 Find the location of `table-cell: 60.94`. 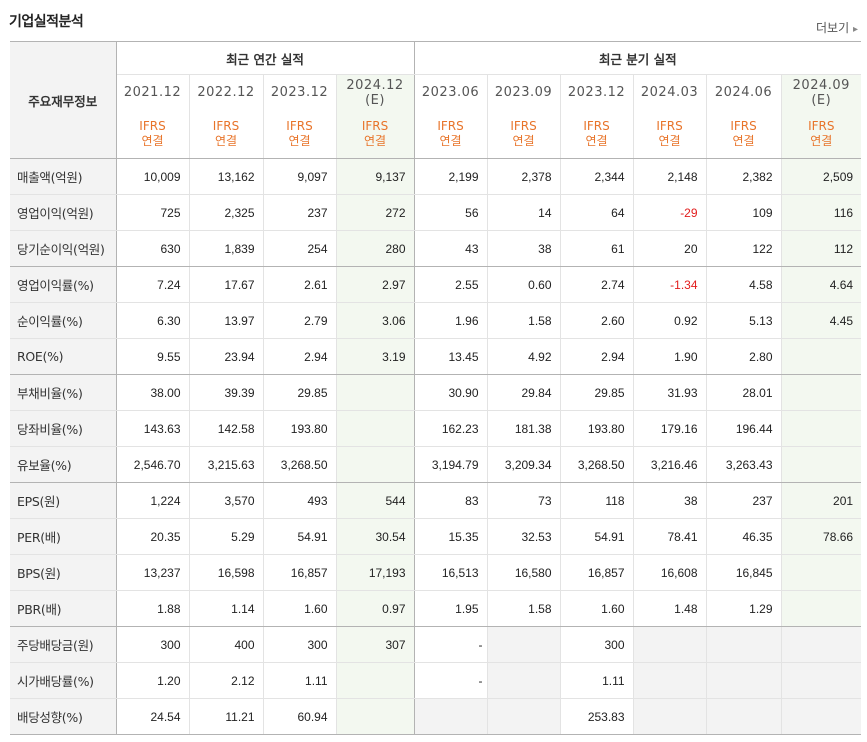

table-cell: 60.94 is located at coordinates (299, 716).